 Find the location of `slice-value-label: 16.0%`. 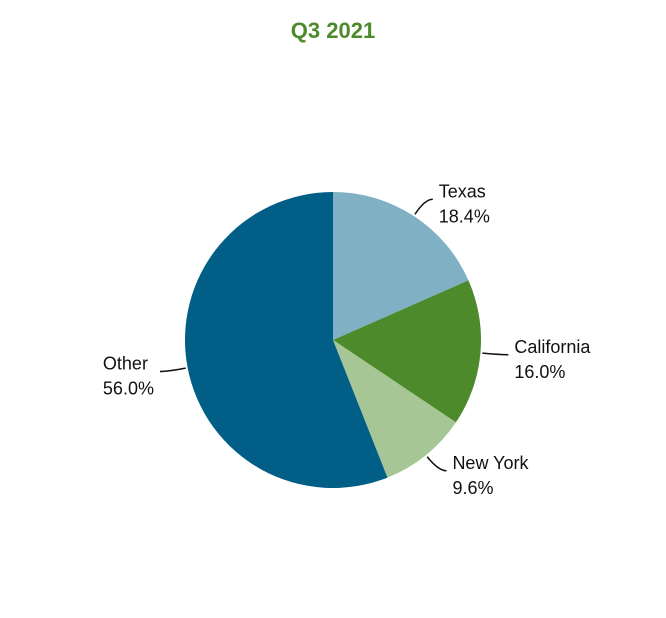

slice-value-label: 16.0% is located at coordinates (539, 372).